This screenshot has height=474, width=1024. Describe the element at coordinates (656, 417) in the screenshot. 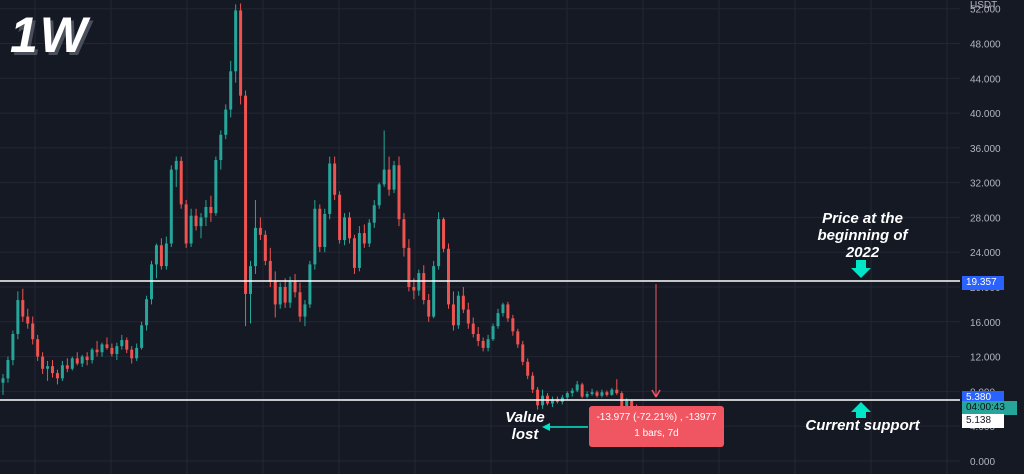

I see `measure-change-text: -13.977 (-72.21%) , -13977` at that location.